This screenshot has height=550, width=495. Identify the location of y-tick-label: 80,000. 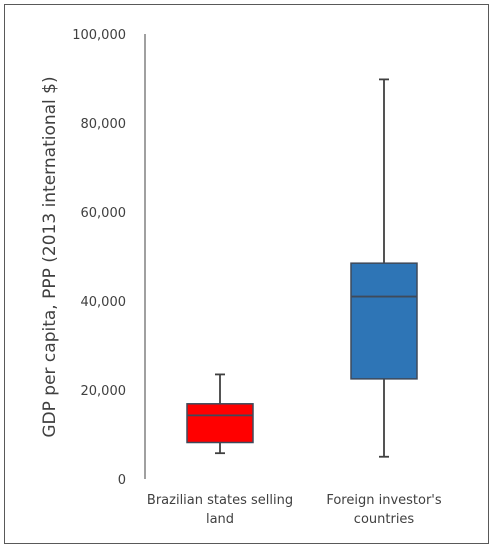
(104, 124).